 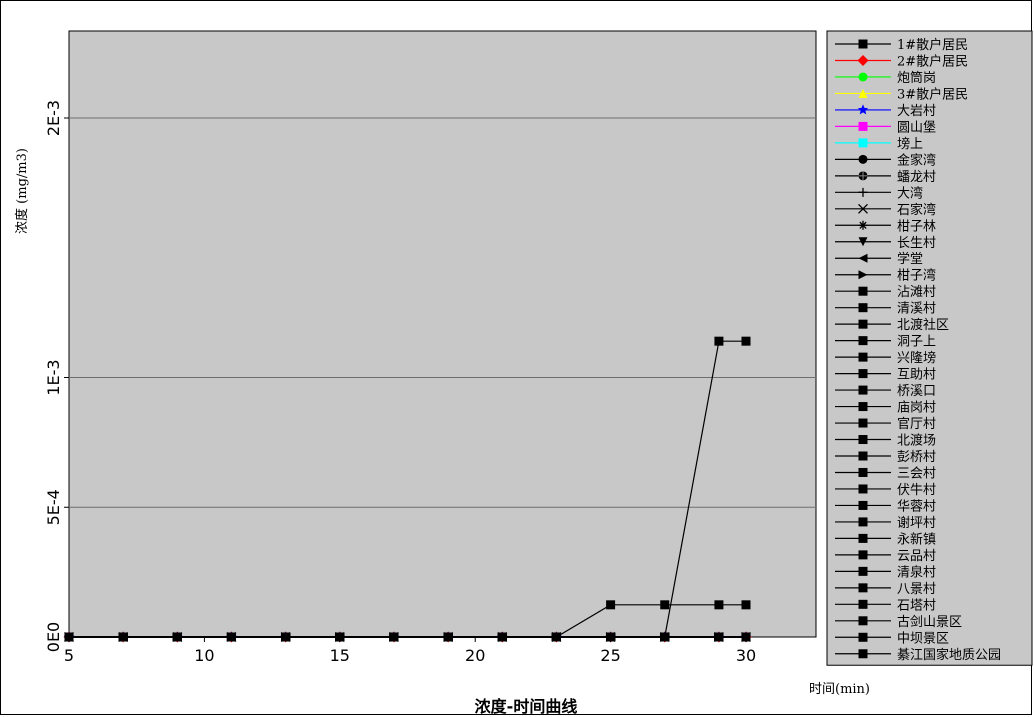 I want to click on legend-label: 炮筒岗, so click(x=916, y=78).